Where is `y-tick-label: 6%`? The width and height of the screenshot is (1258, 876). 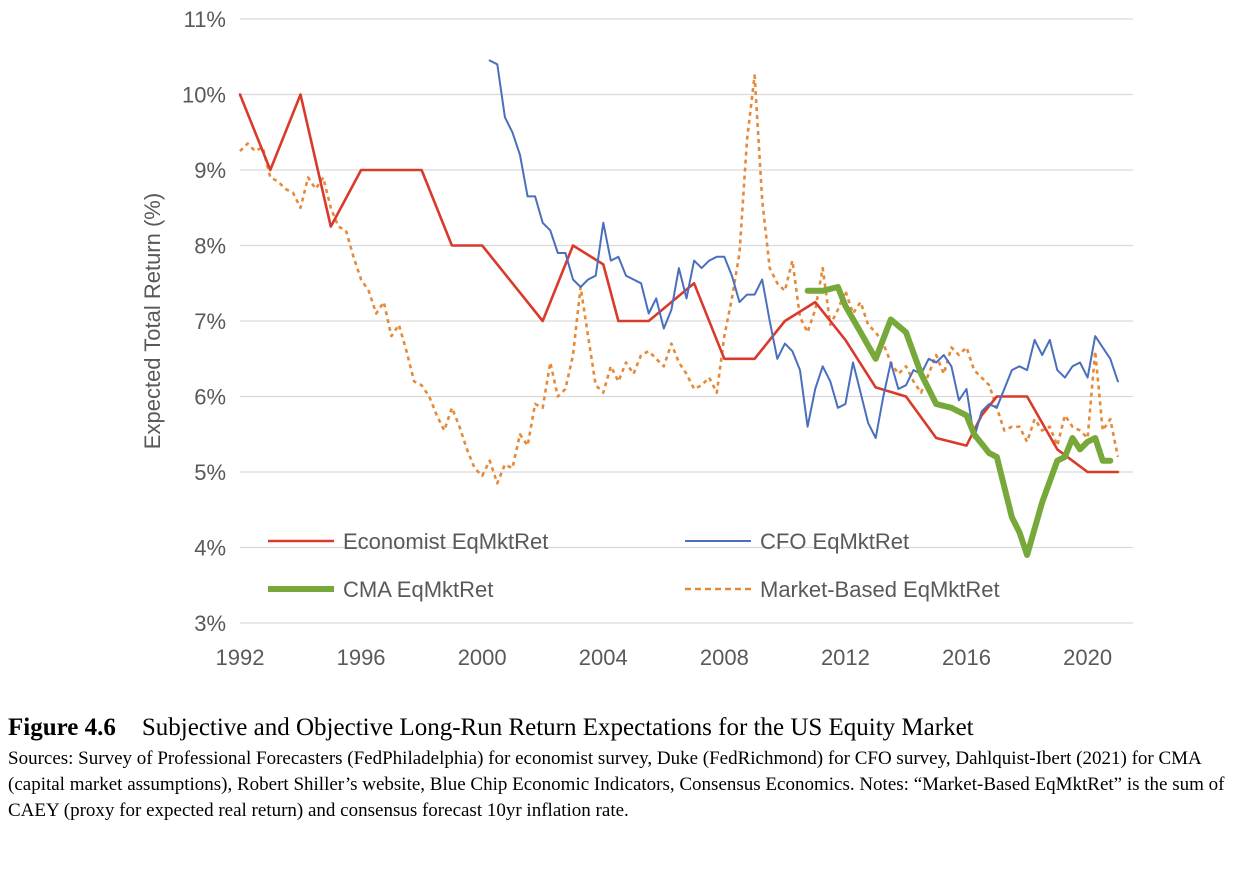
y-tick-label: 6% is located at coordinates (210, 397).